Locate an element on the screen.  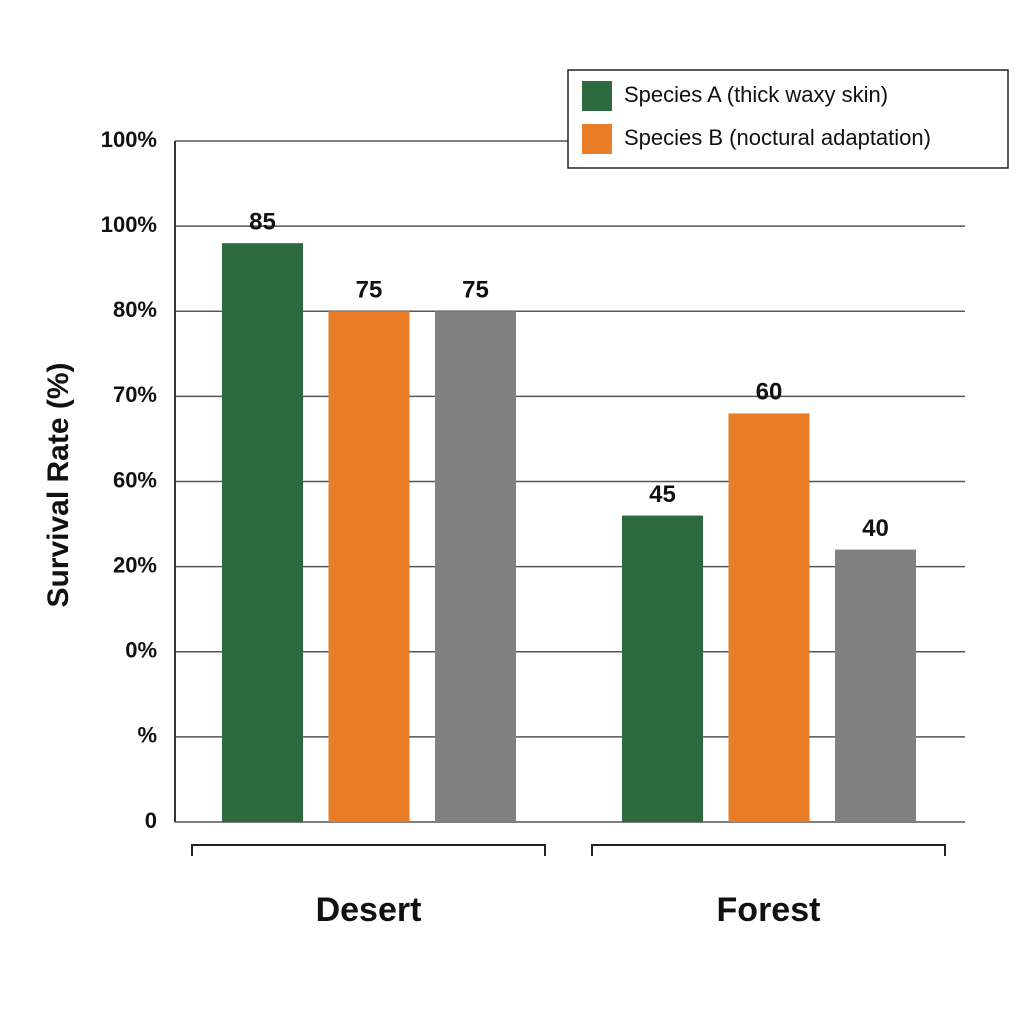
value-label: 40 is located at coordinates (875, 528).